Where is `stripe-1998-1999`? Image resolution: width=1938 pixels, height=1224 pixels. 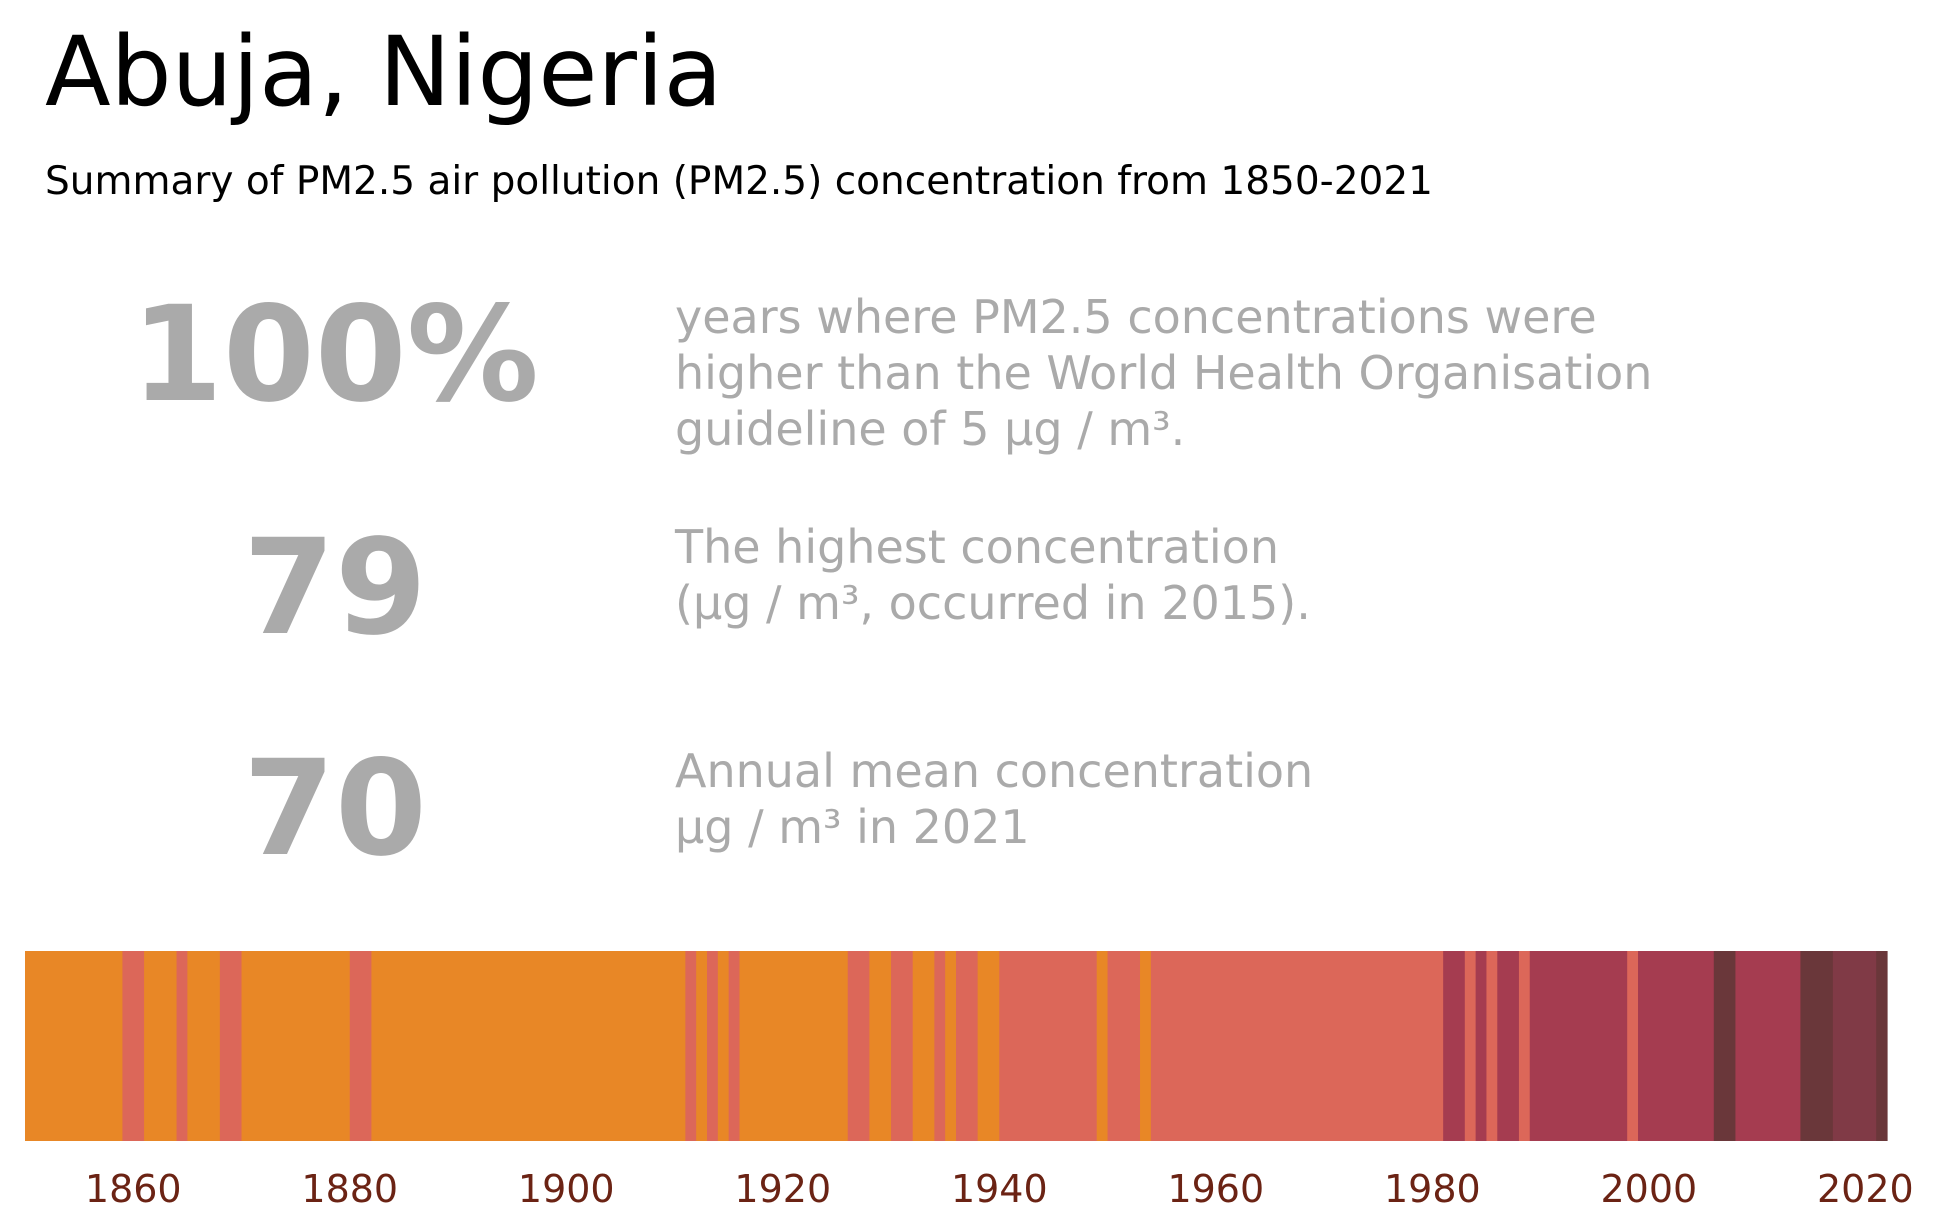
stripe-1998-1999 is located at coordinates (1633, 1046).